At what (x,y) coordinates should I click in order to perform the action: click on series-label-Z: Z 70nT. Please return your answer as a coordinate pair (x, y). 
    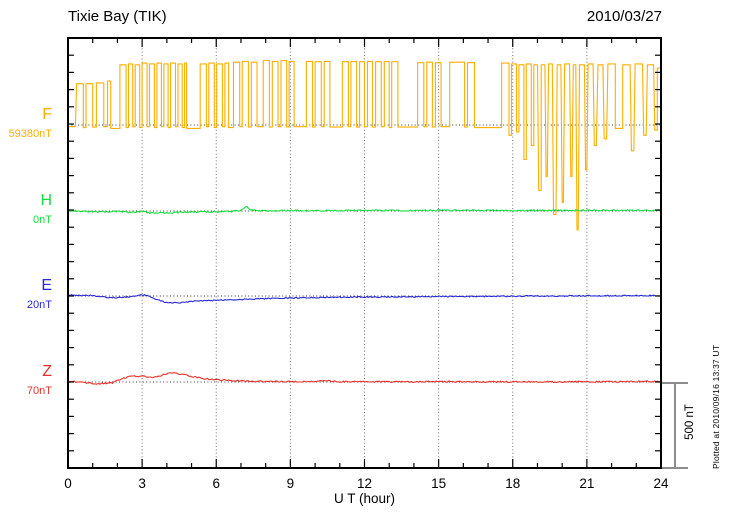
    Looking at the image, I should click on (39, 380).